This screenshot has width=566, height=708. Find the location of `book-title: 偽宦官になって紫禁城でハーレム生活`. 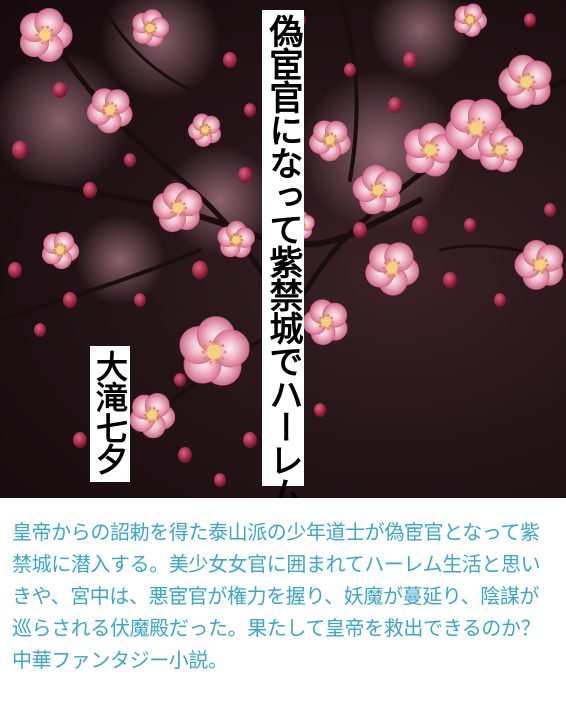

book-title: 偽宦官になって紫禁城でハーレム生活 is located at coordinates (283, 254).